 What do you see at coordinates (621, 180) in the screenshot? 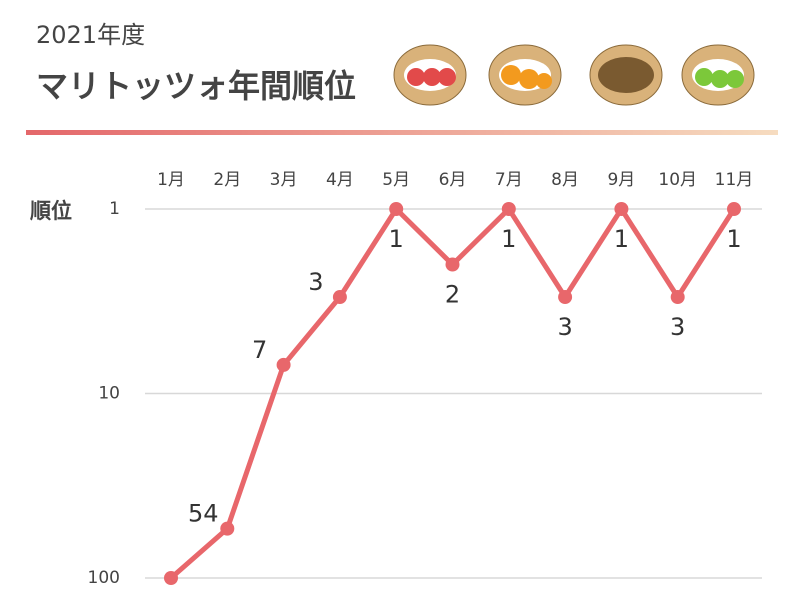
I see `x-tick-label: 9月` at bounding box center [621, 180].